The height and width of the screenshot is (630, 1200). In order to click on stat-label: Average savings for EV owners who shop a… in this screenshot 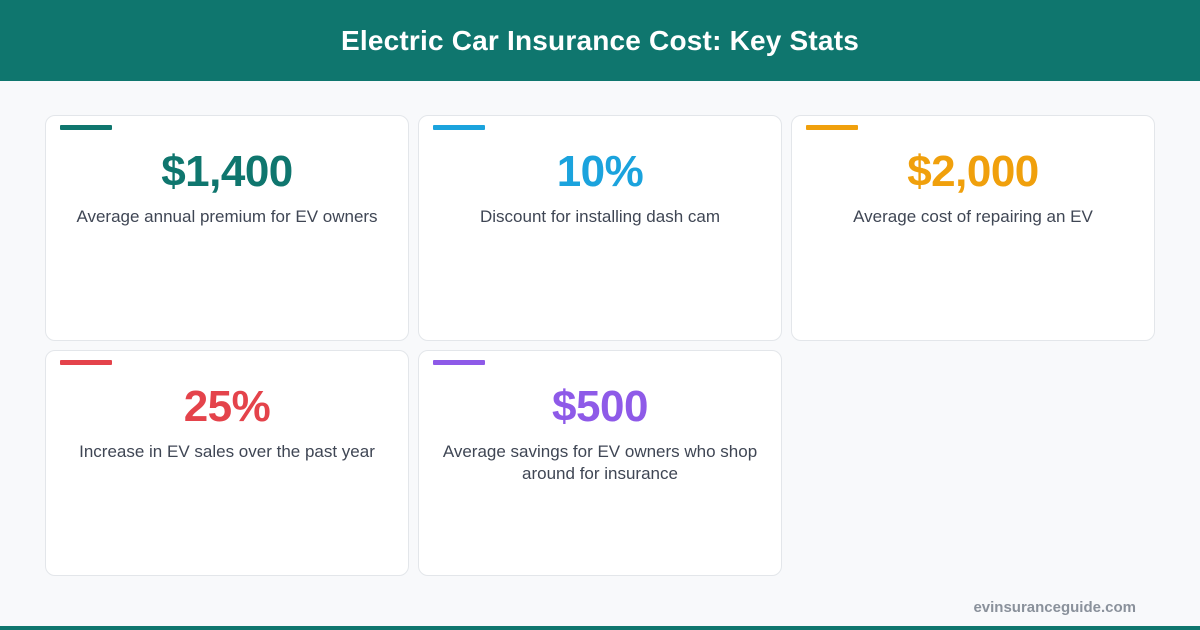, I will do `click(600, 462)`.